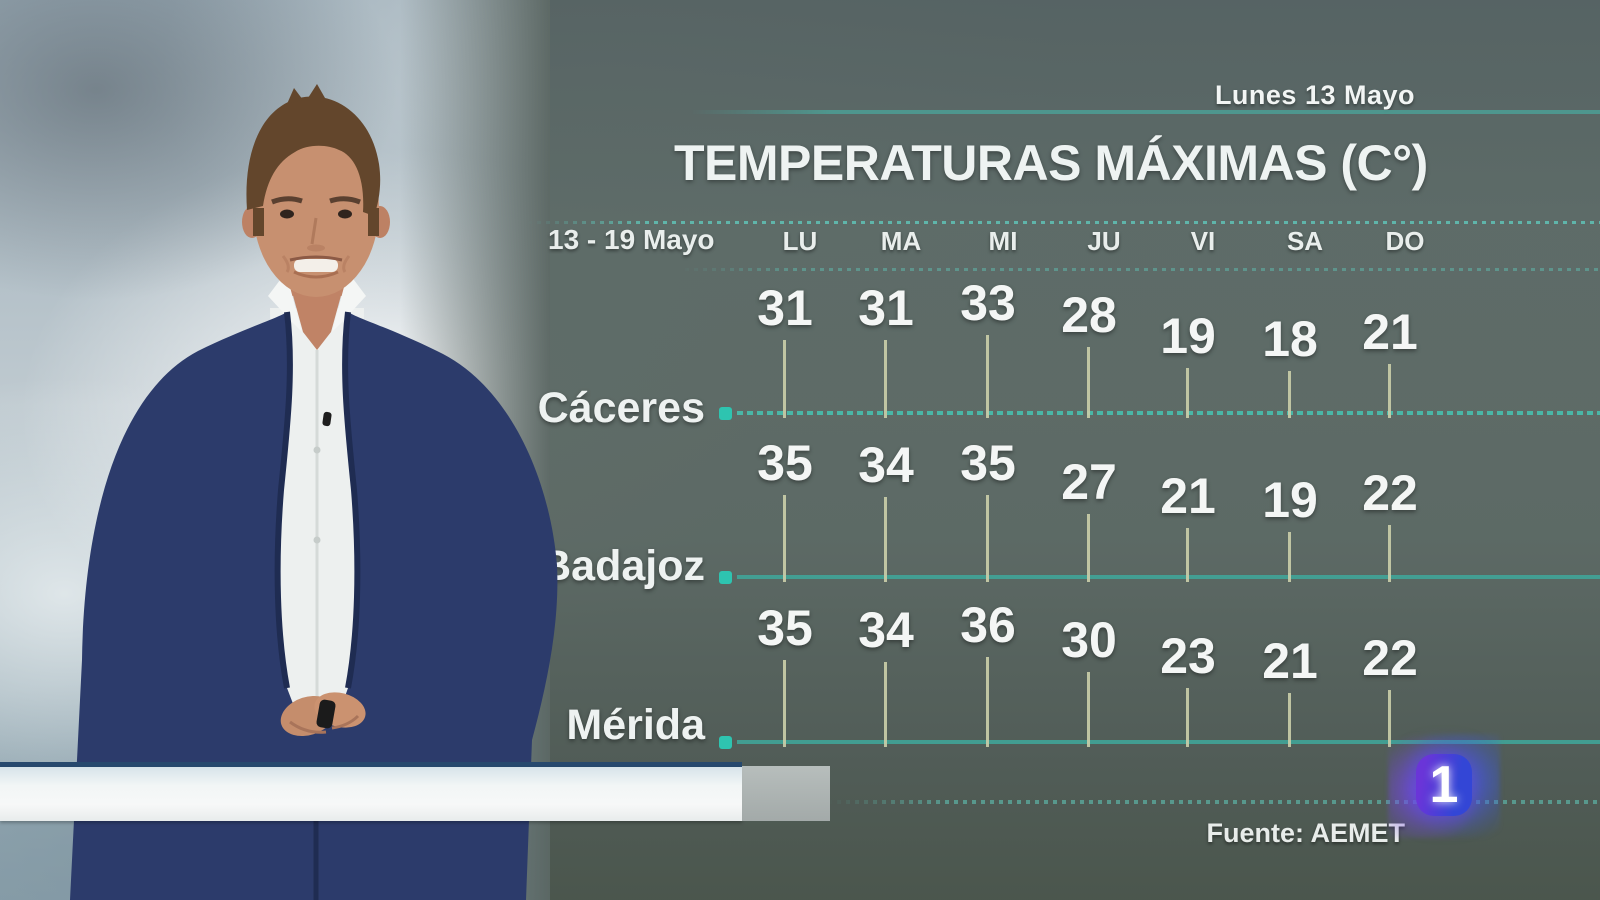 The image size is (1600, 900). I want to click on day-label: MI, so click(1003, 241).